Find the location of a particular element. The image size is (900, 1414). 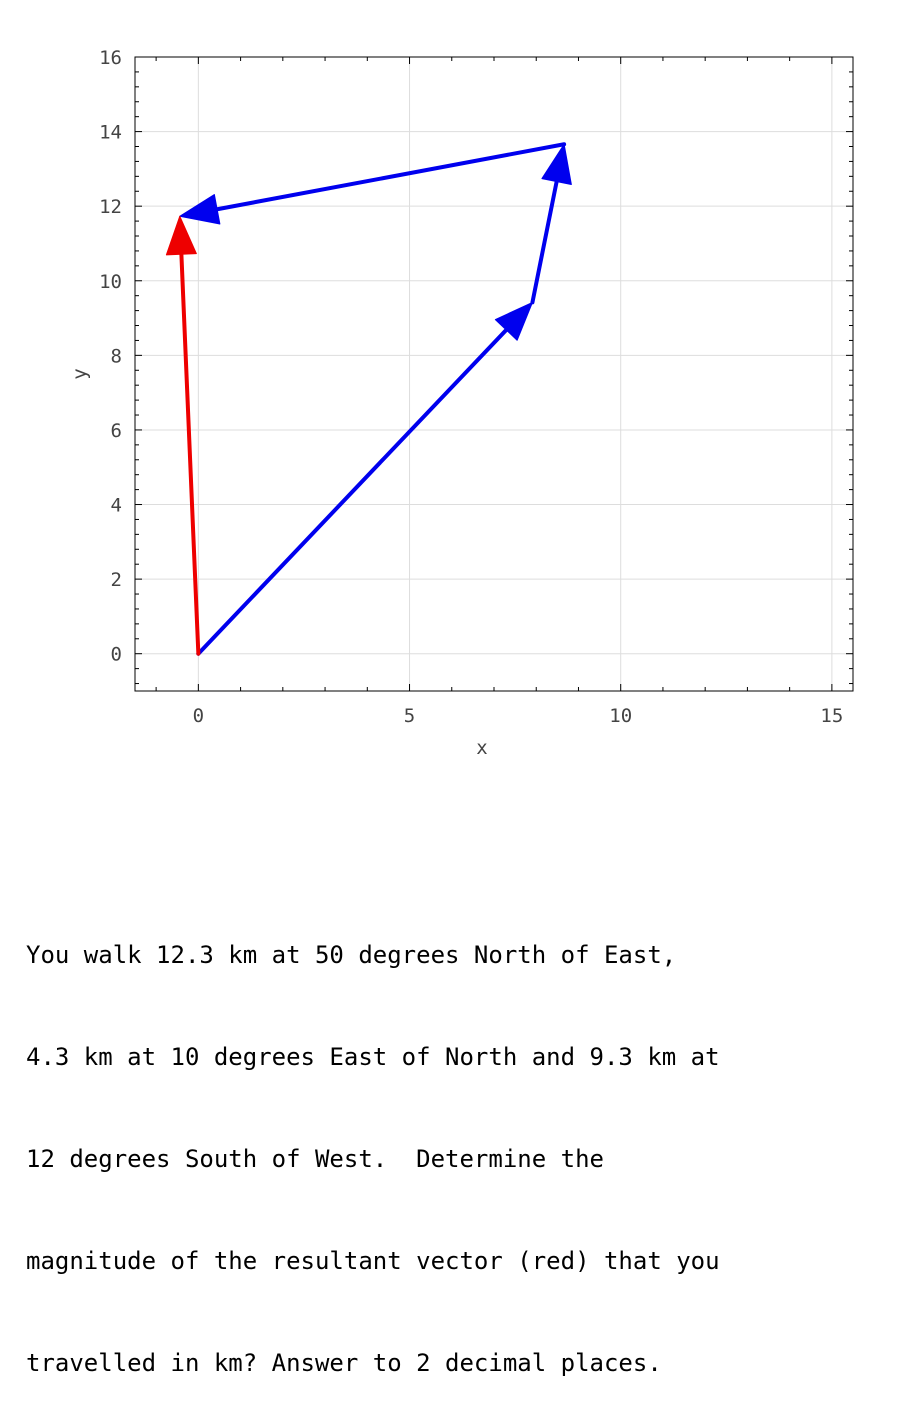

y-tick-label: 6 is located at coordinates (116, 431).